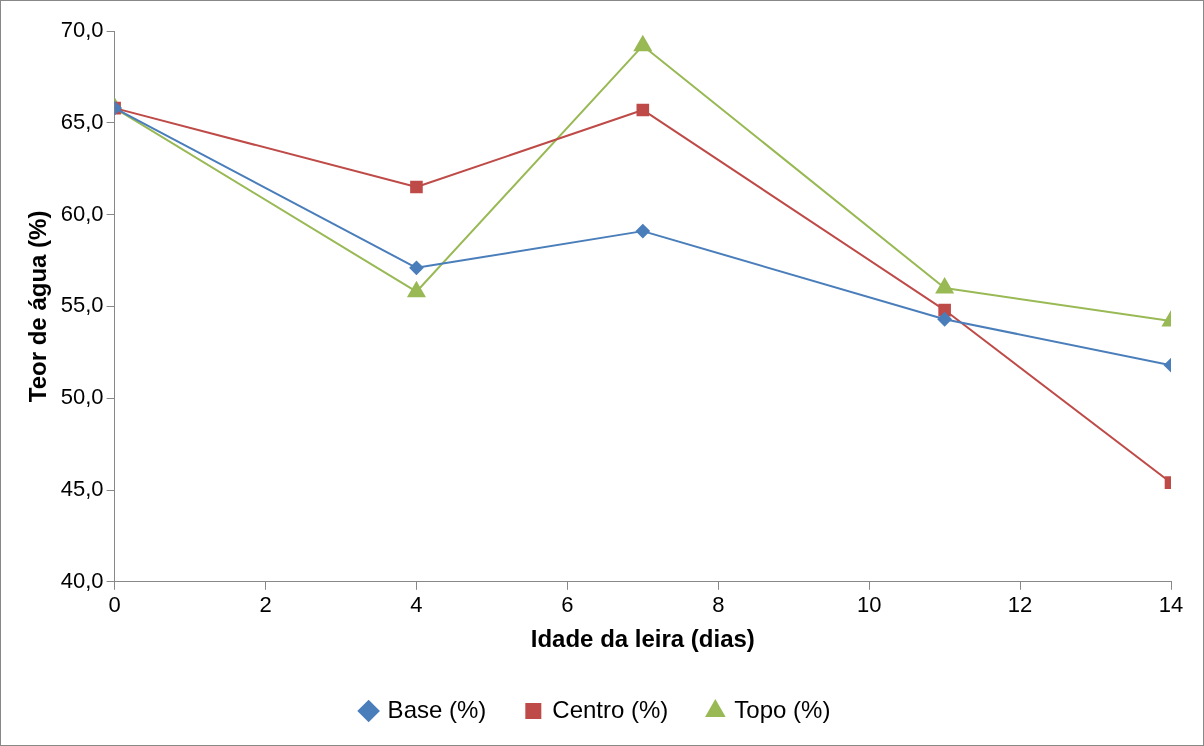  I want to click on y-tick-label: 60,0, so click(82, 213).